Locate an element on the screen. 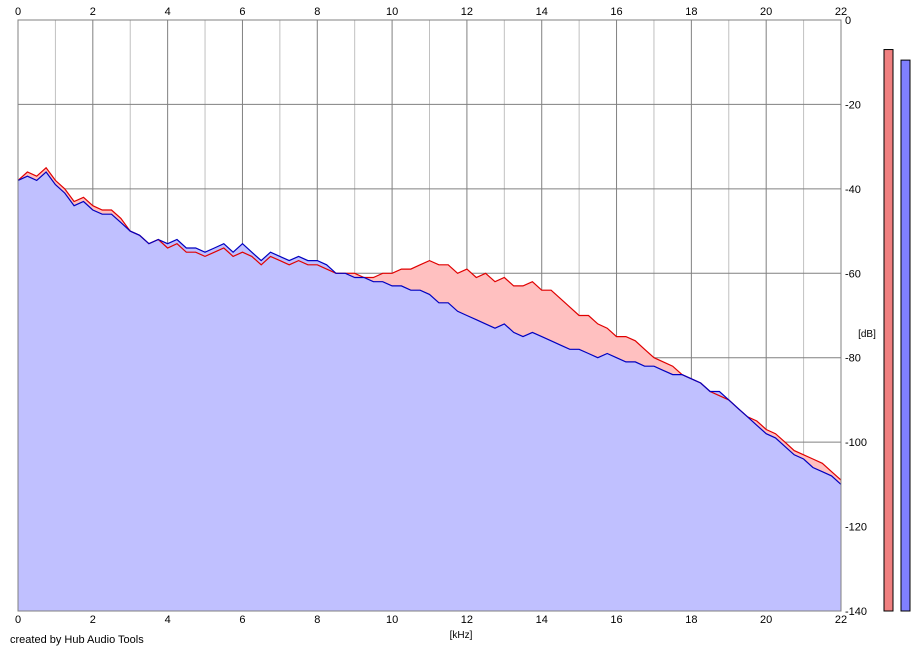  x-tick-label-top: 4 is located at coordinates (168, 12).